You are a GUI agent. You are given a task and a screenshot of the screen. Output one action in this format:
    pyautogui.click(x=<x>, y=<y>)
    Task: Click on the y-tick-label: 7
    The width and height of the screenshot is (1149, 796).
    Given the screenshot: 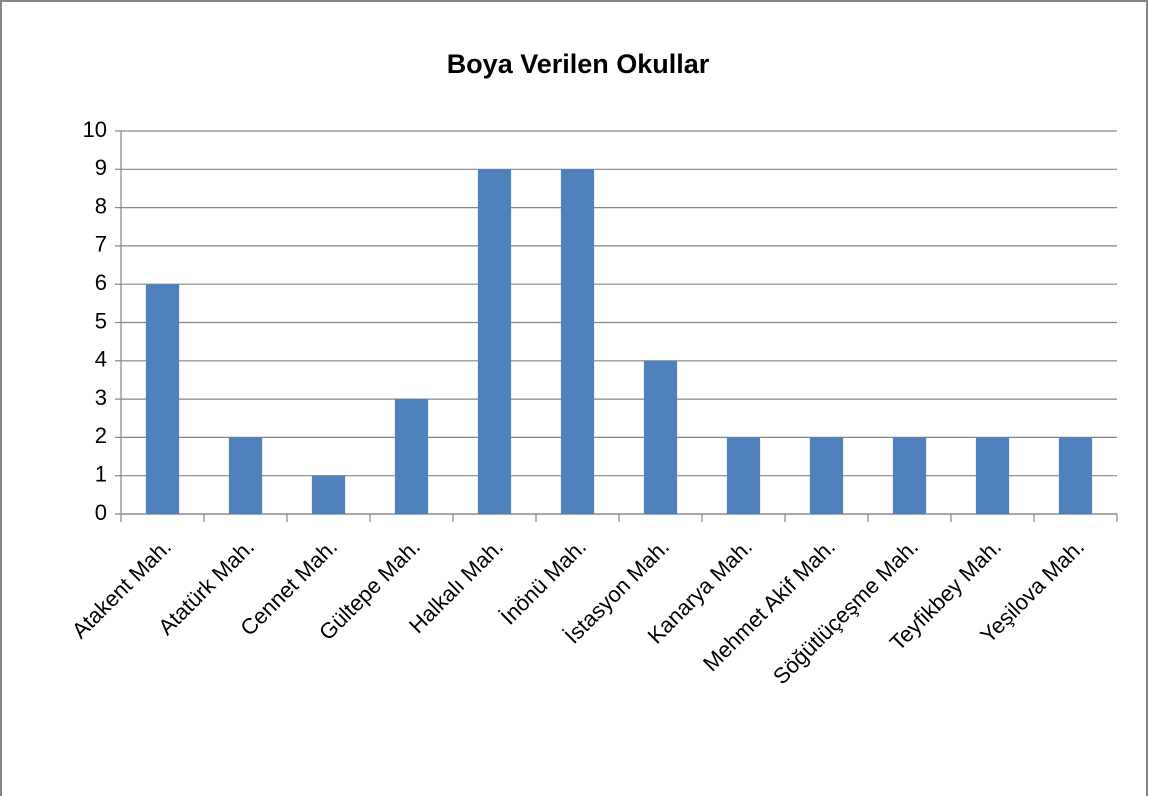 What is the action you would take?
    pyautogui.click(x=101, y=244)
    